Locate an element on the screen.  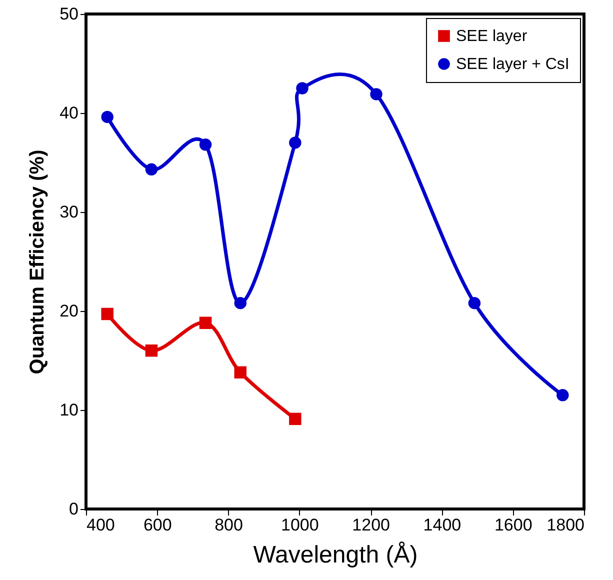
y-tick-label: 40 is located at coordinates (69, 113).